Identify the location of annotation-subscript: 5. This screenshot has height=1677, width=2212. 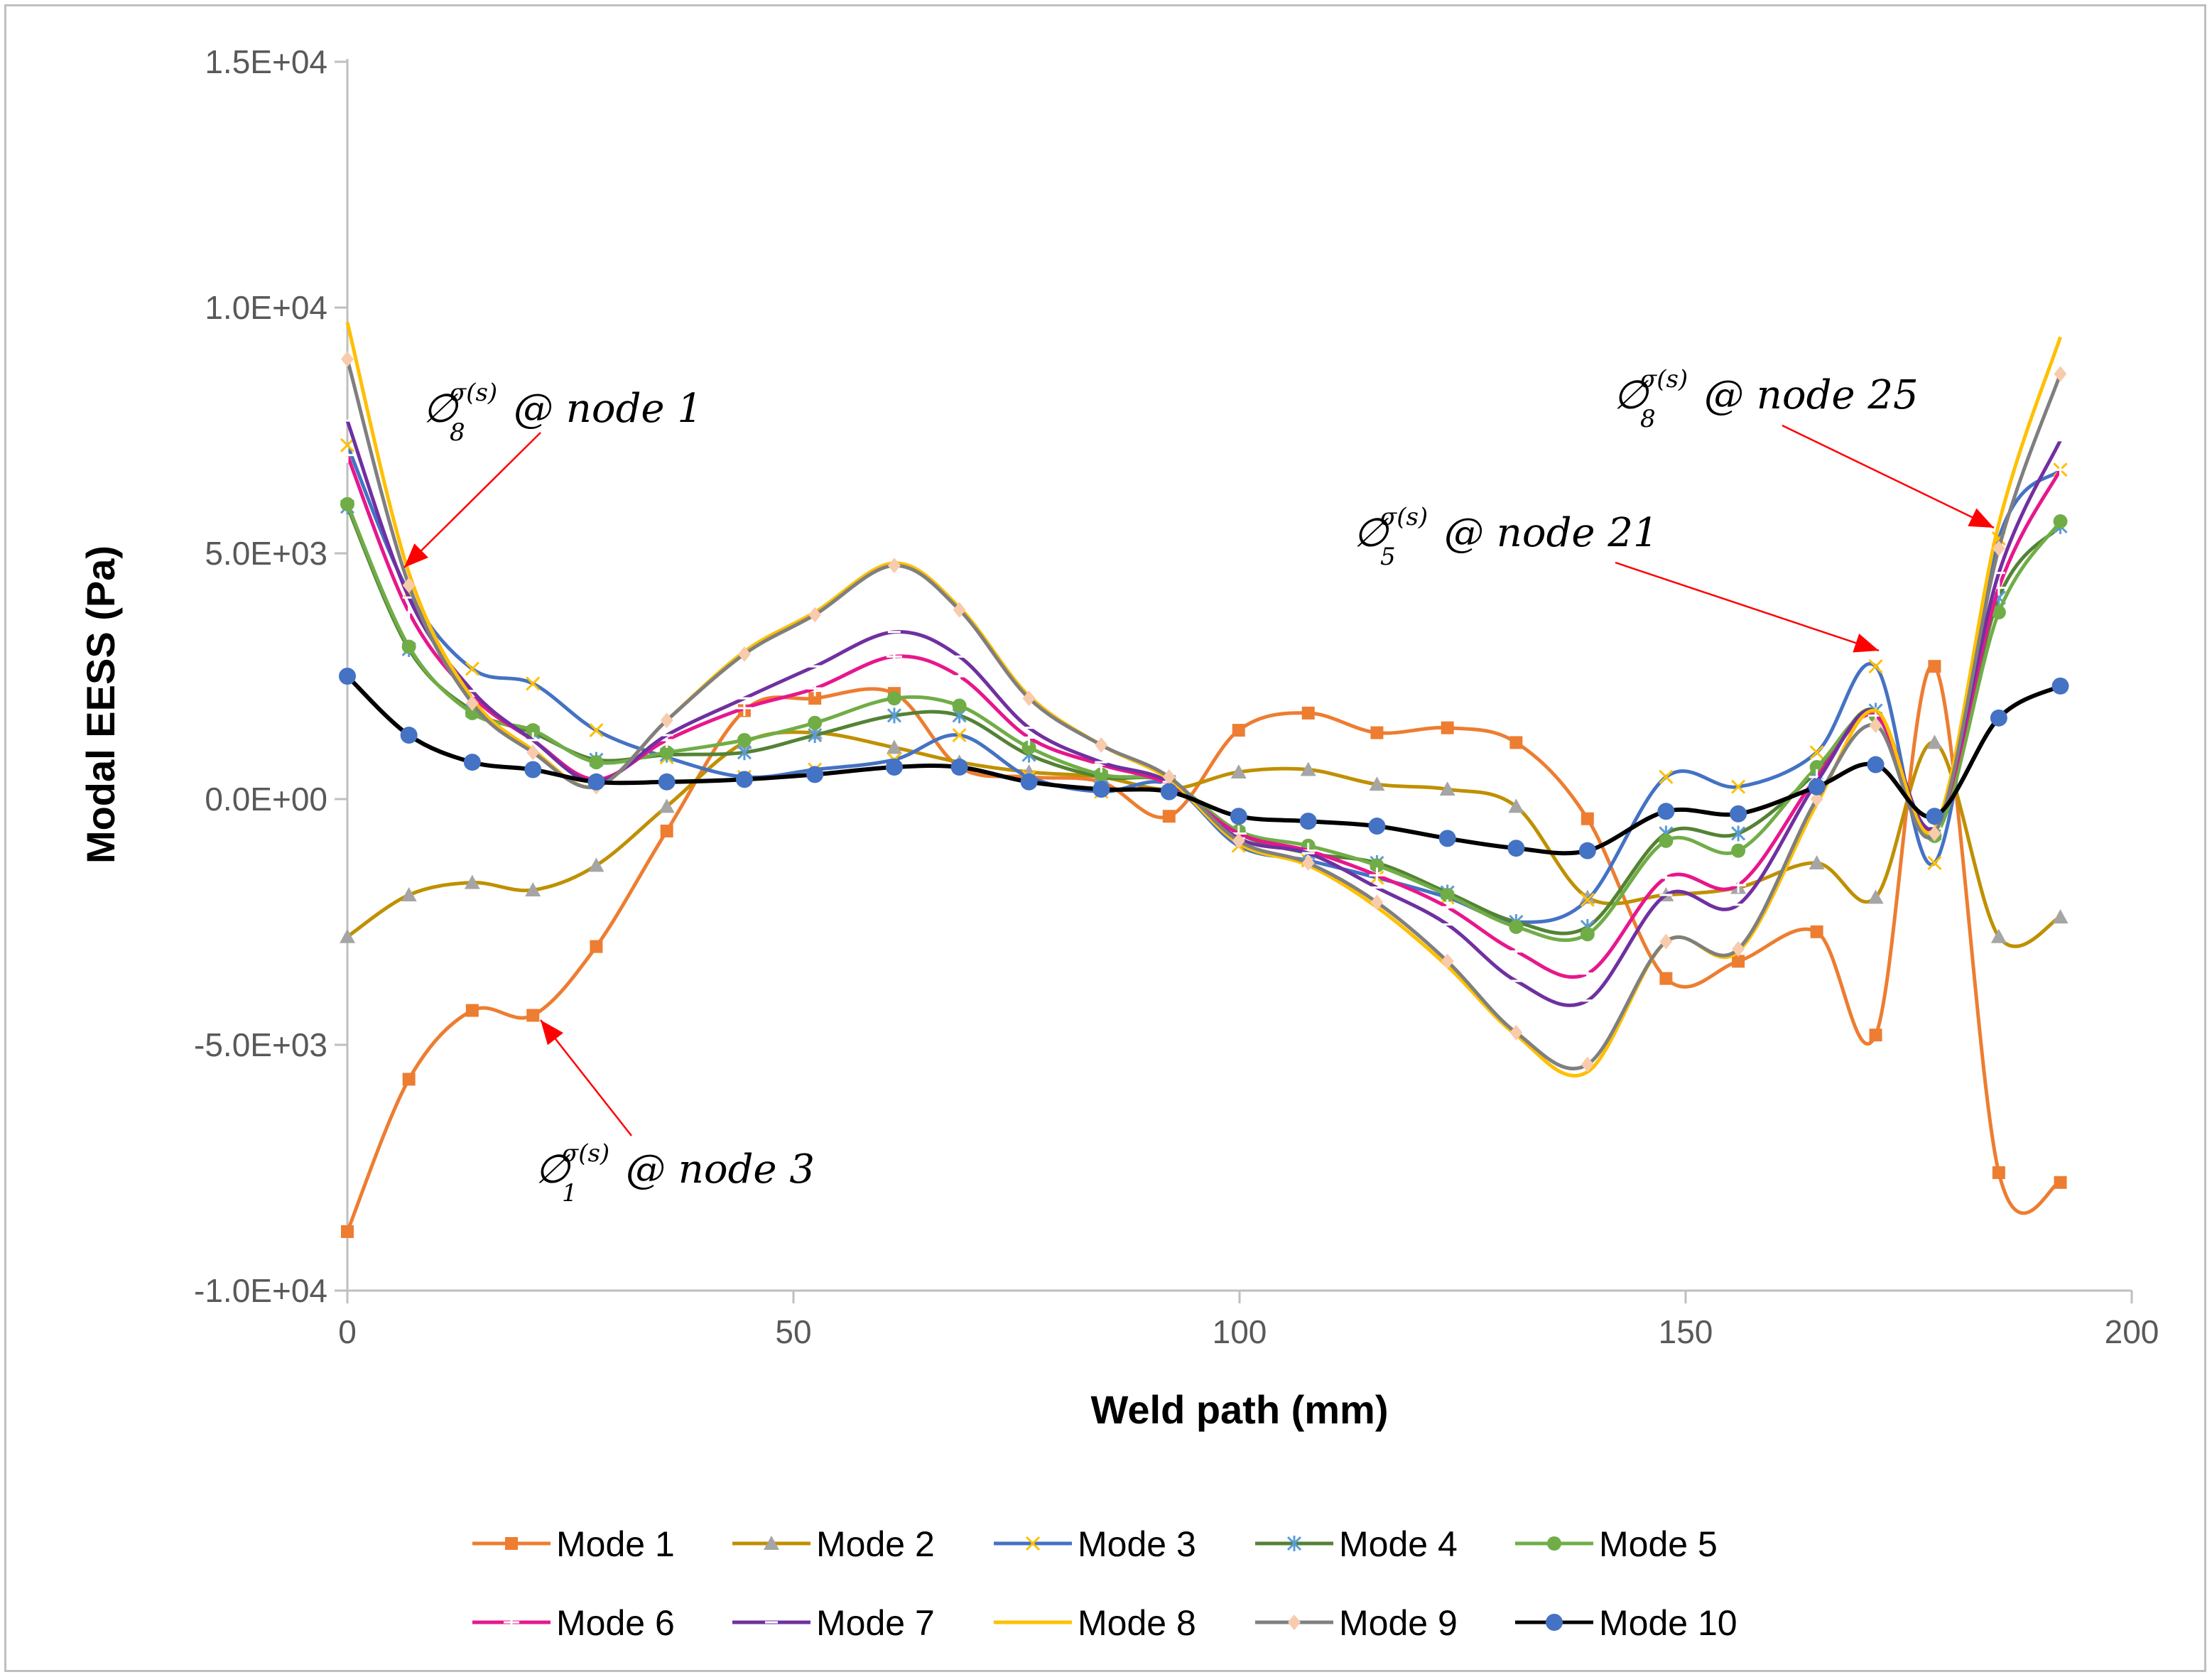
(1388, 557).